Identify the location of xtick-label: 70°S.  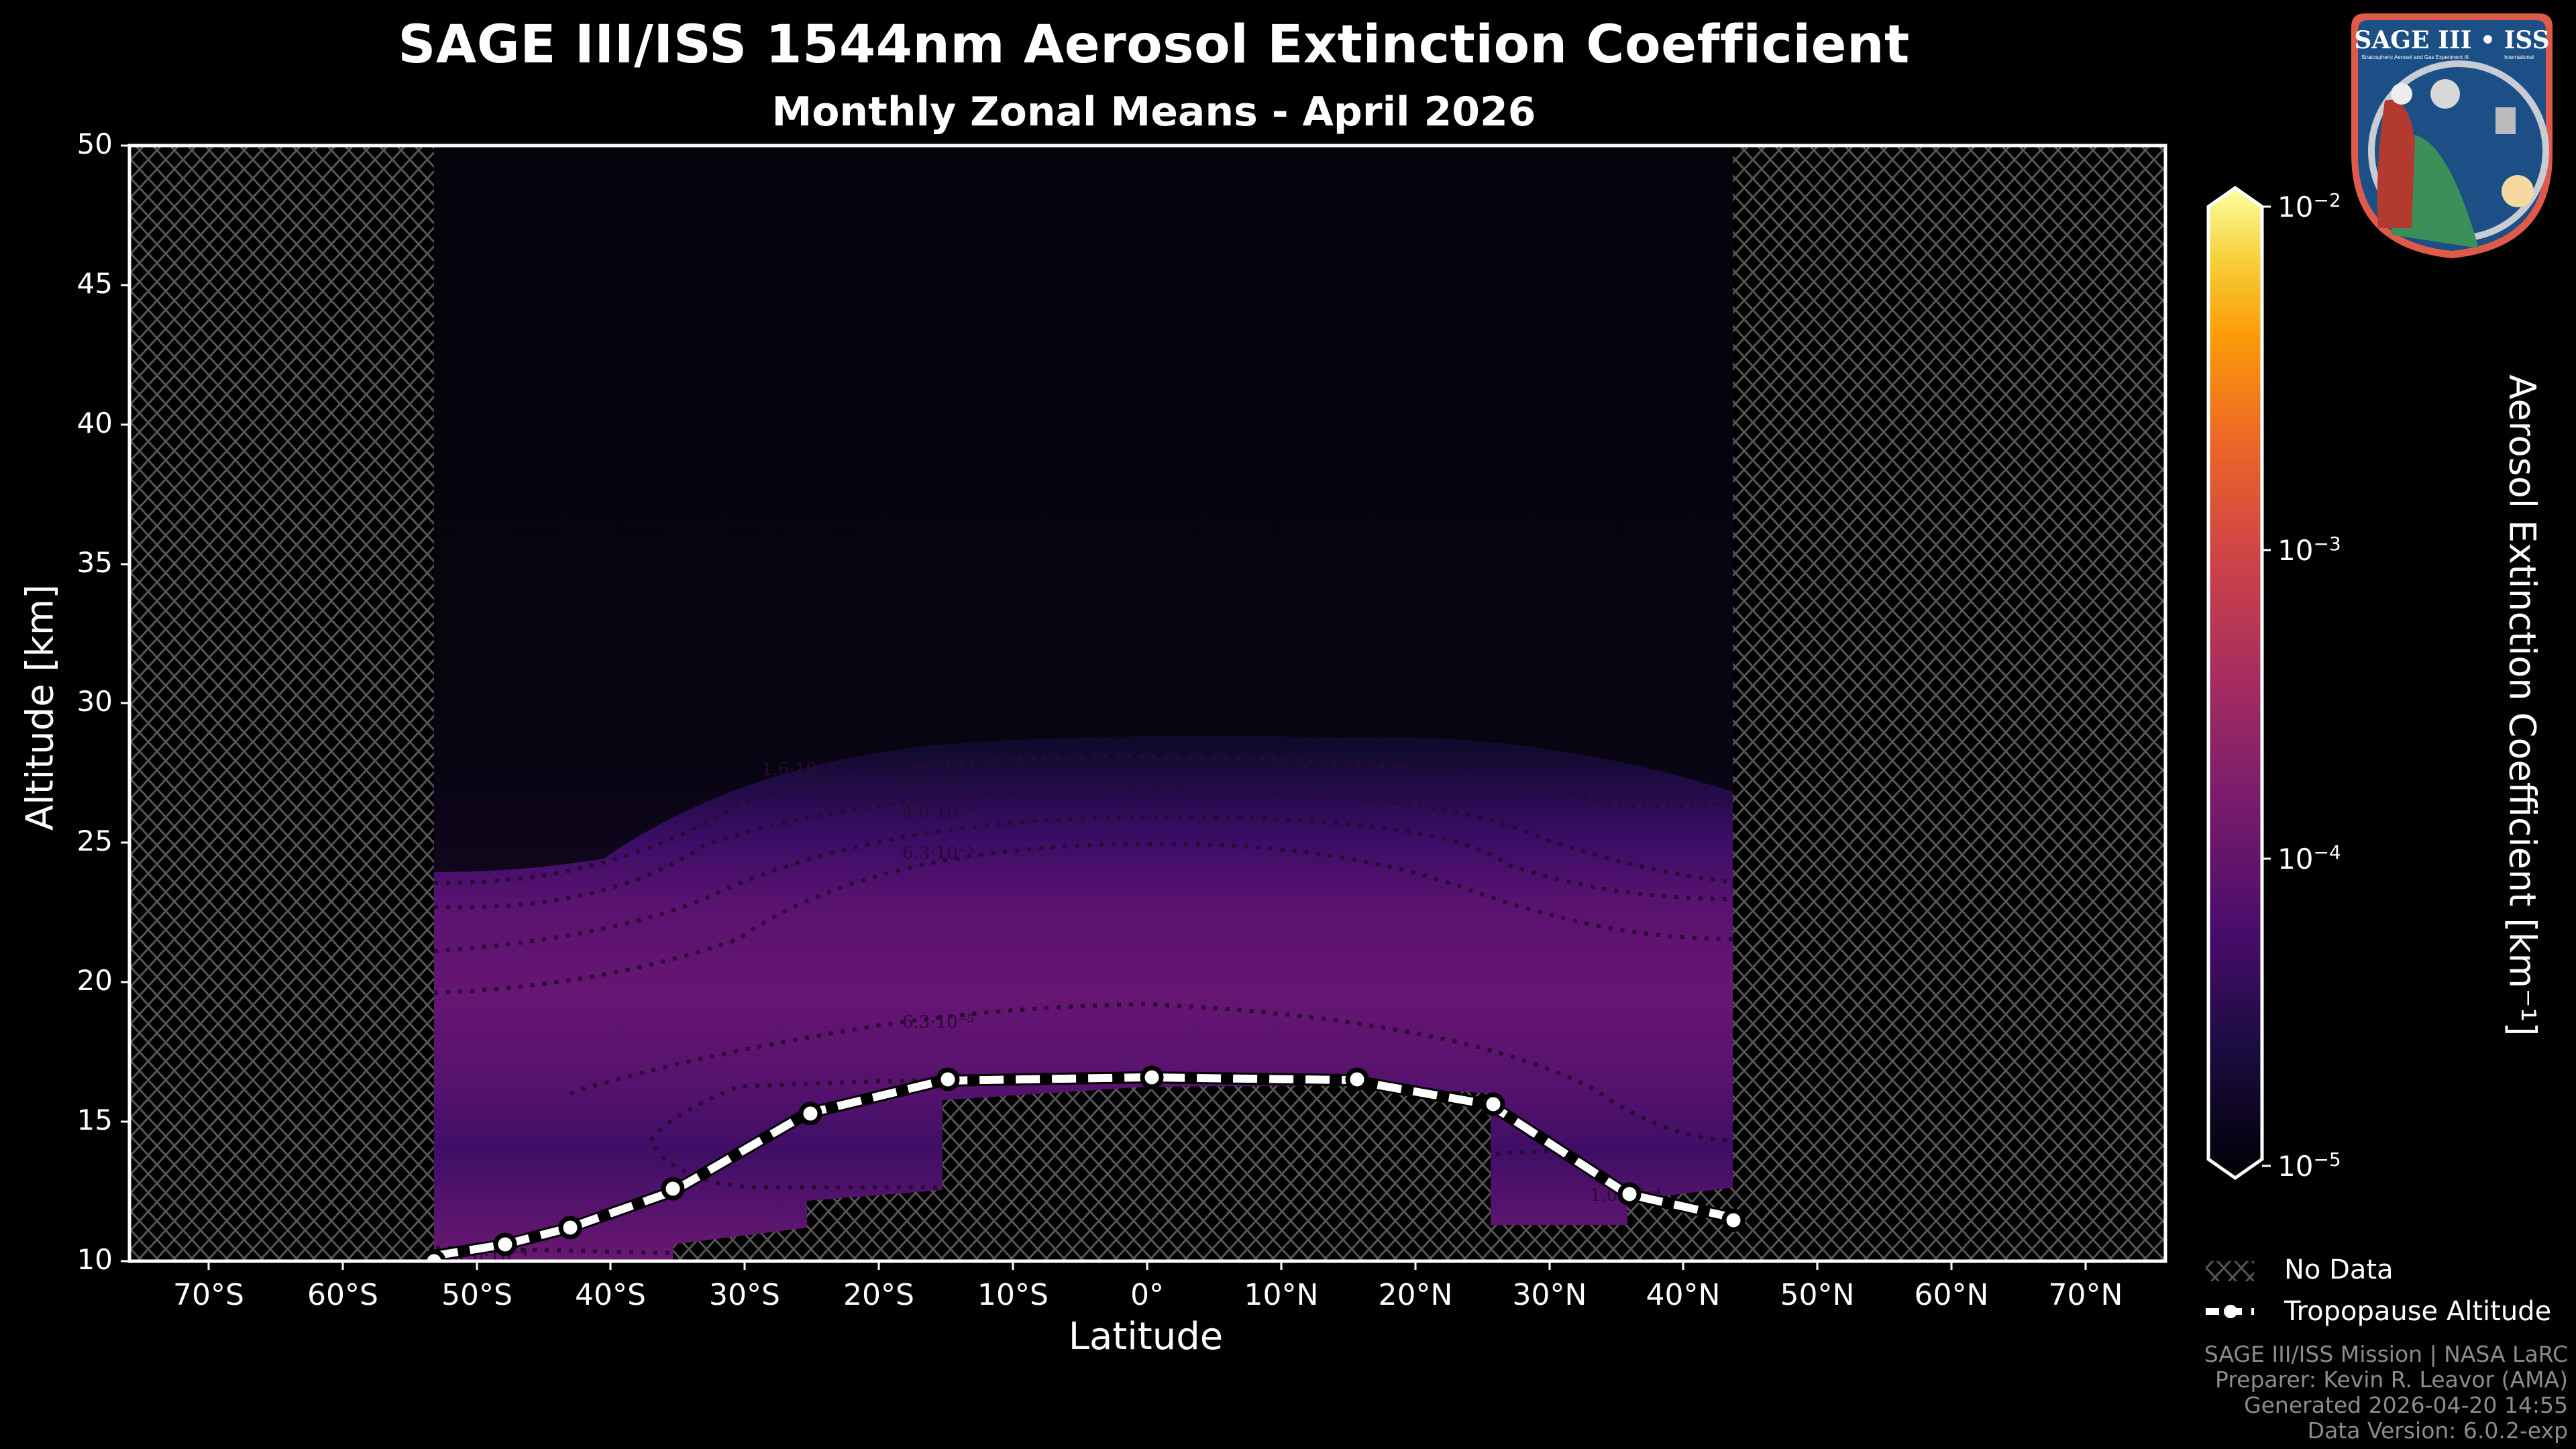
(208, 1295).